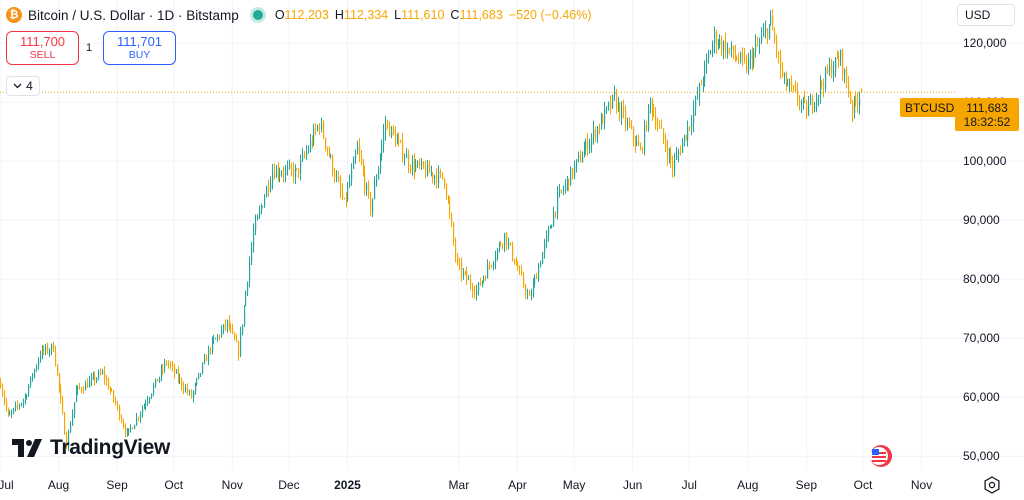  I want to click on buy-button: 111,701 BUY, so click(139, 48).